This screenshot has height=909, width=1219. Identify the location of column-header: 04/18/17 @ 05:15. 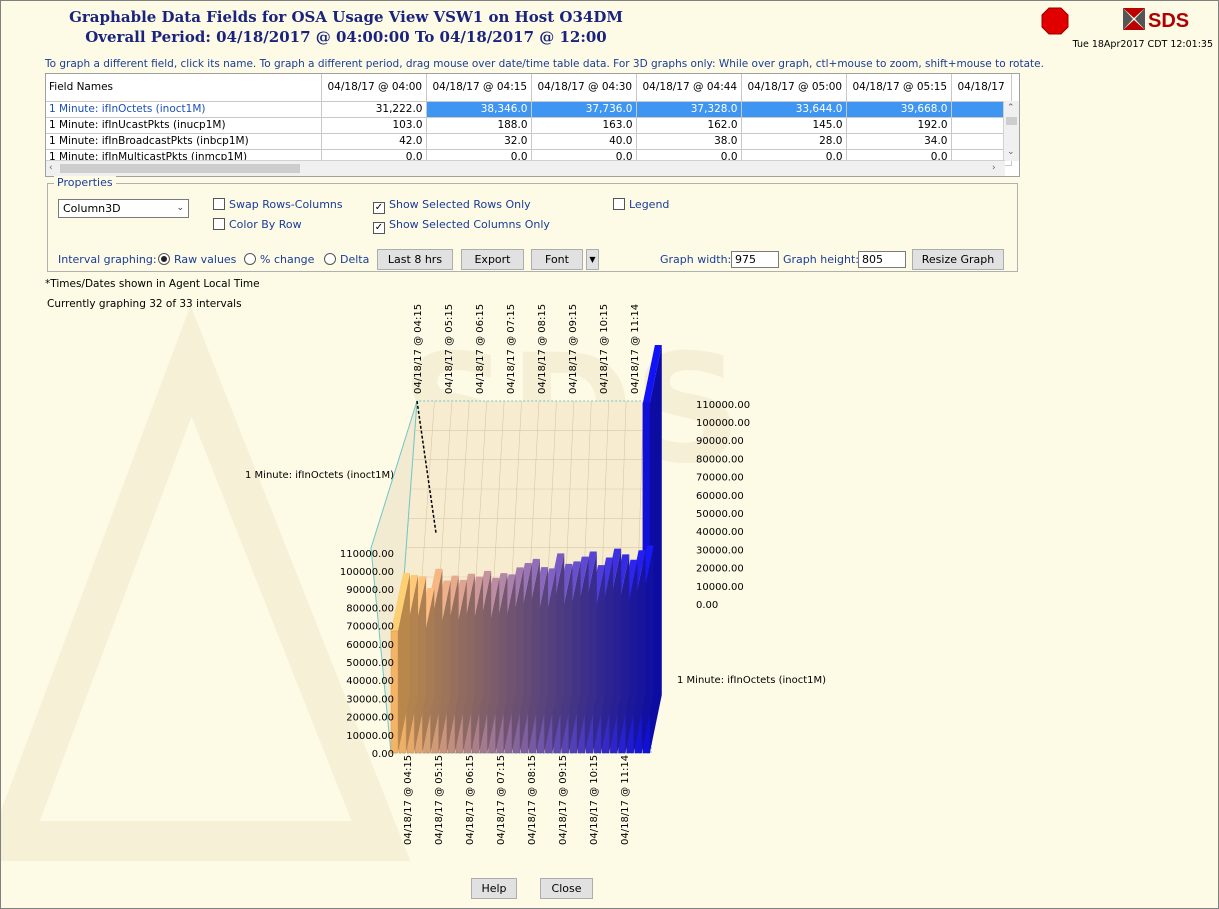
(899, 88).